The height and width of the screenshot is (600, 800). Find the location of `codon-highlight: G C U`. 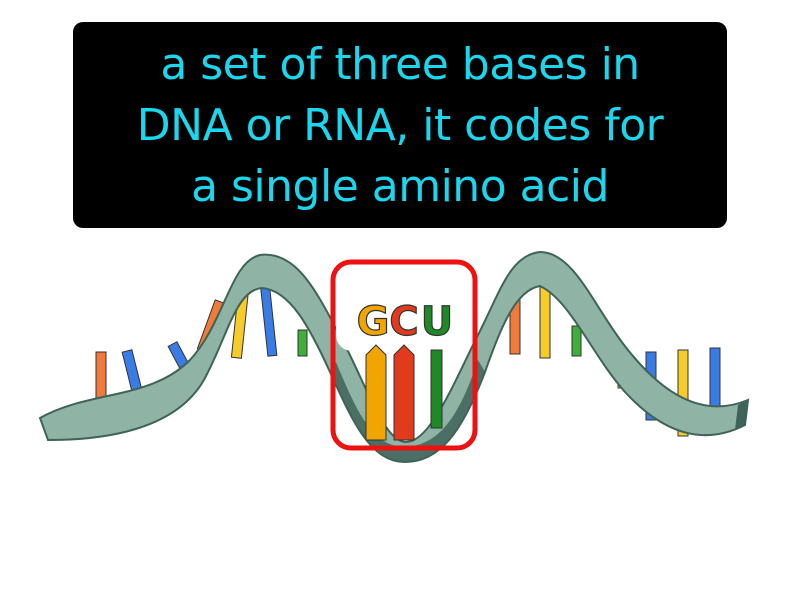

codon-highlight: G C U is located at coordinates (404, 355).